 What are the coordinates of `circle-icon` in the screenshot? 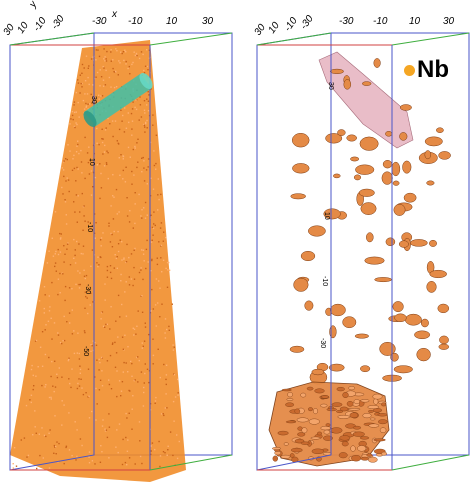 It's located at (409, 70).